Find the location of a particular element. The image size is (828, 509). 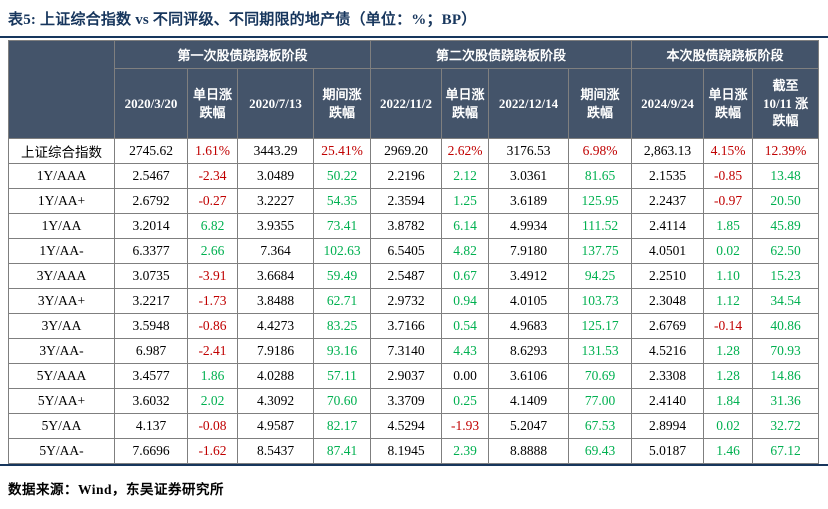

table-bottom-rule is located at coordinates (414, 465).